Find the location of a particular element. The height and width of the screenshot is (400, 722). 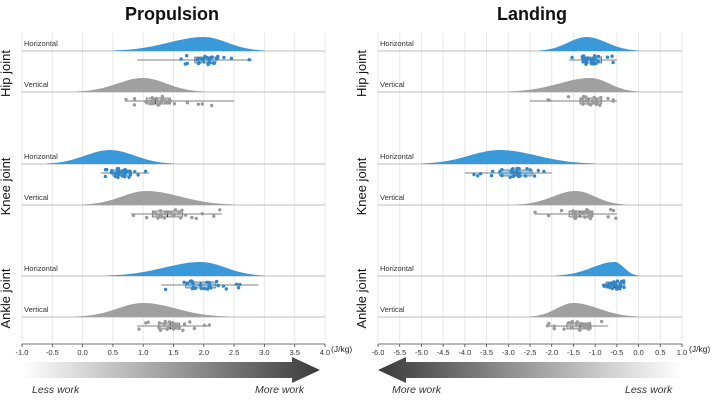

x-tick-label: -4.5 is located at coordinates (443, 352).